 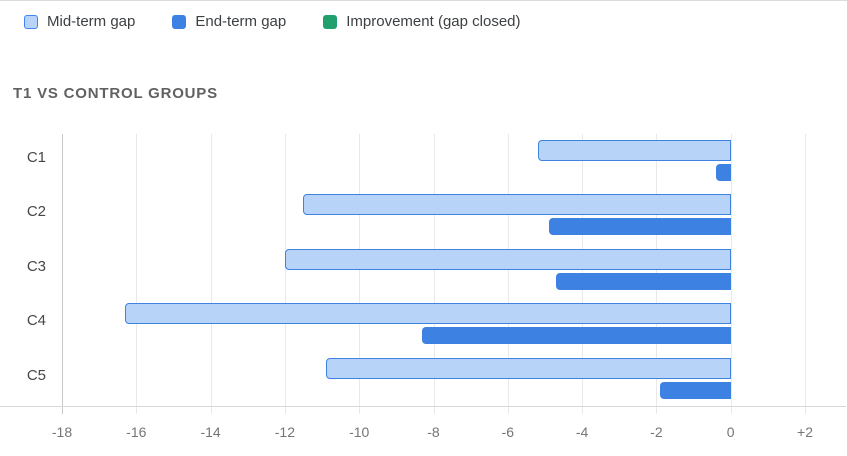 I want to click on bar-mid-term-gap-c1, so click(x=634, y=150).